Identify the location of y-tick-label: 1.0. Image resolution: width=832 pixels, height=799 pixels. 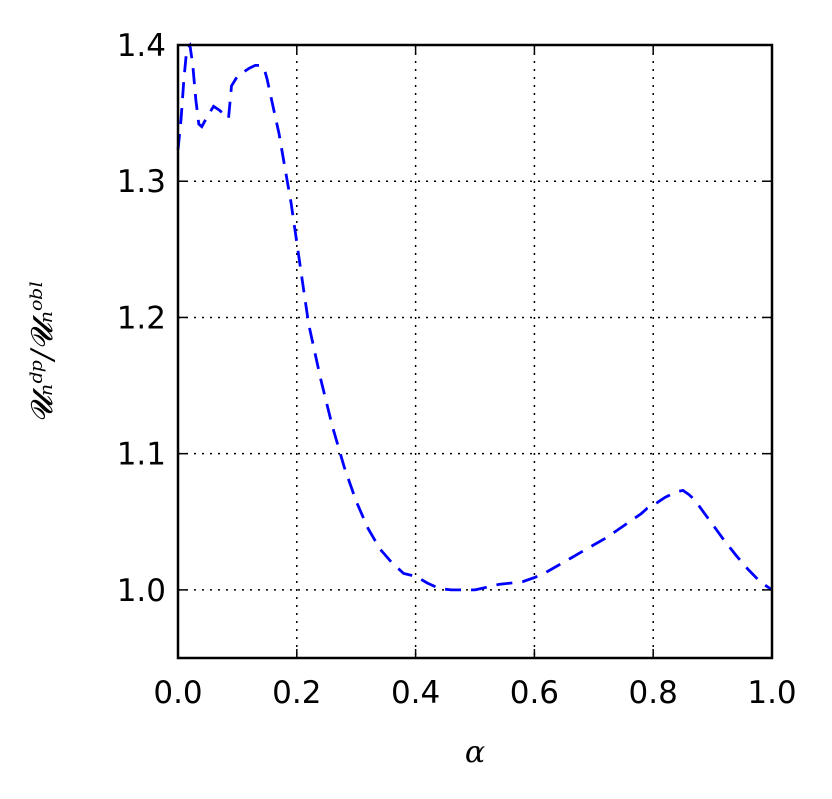
(141, 591).